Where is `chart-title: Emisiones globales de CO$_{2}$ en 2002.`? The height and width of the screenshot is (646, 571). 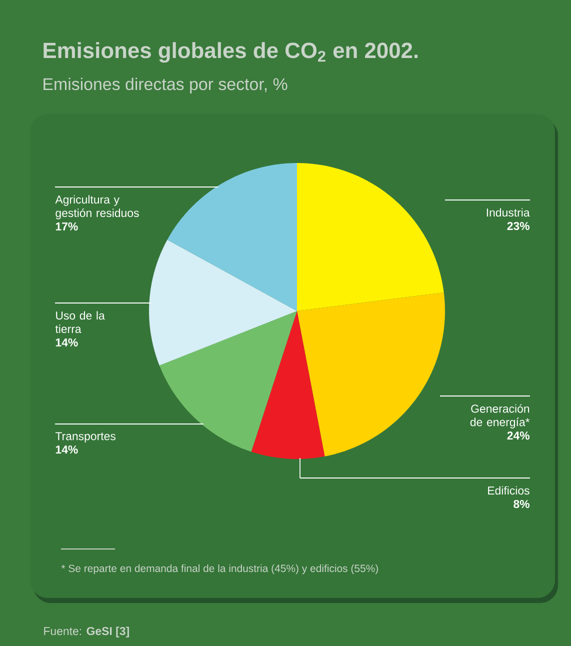
chart-title: Emisiones globales de CO$_{2}$ en 2002. is located at coordinates (231, 52).